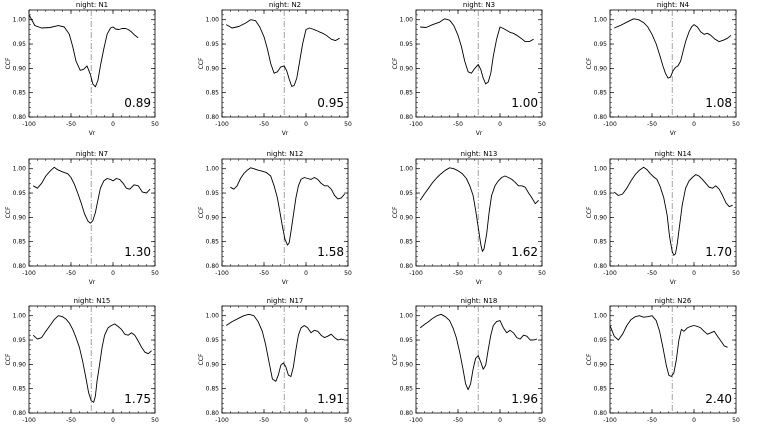 The image size is (763, 425). What do you see at coordinates (479, 301) in the screenshot?
I see `panel-title: night: N18` at bounding box center [479, 301].